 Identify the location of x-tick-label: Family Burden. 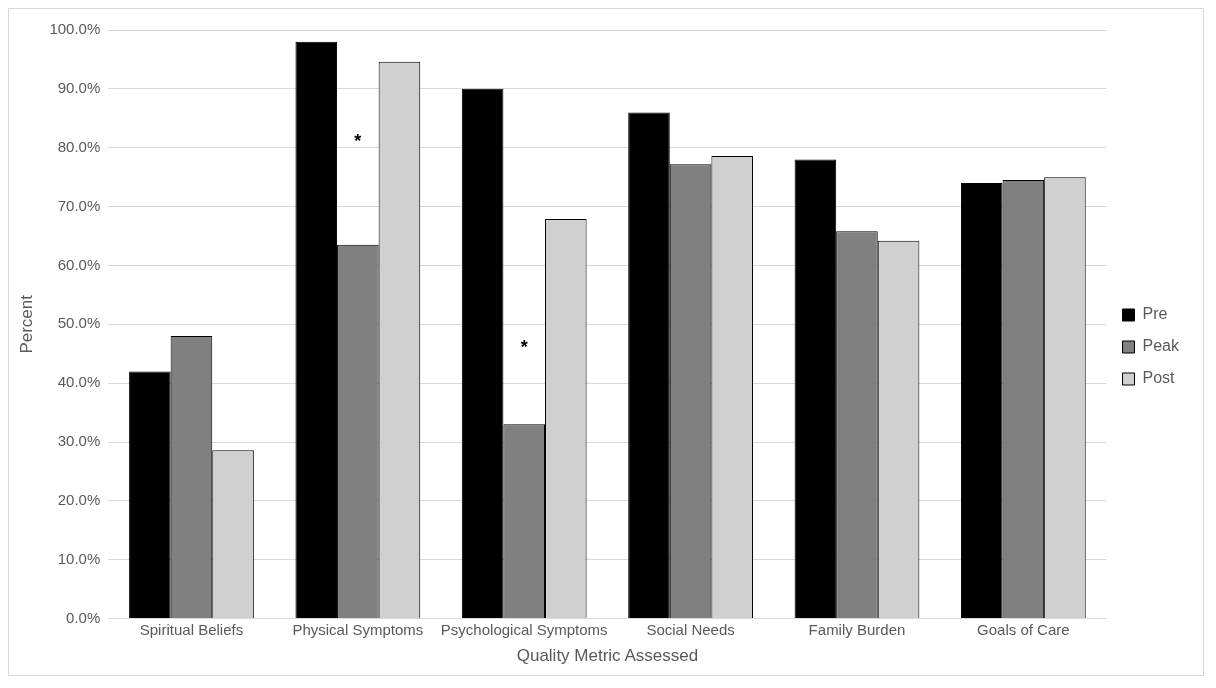
(857, 629).